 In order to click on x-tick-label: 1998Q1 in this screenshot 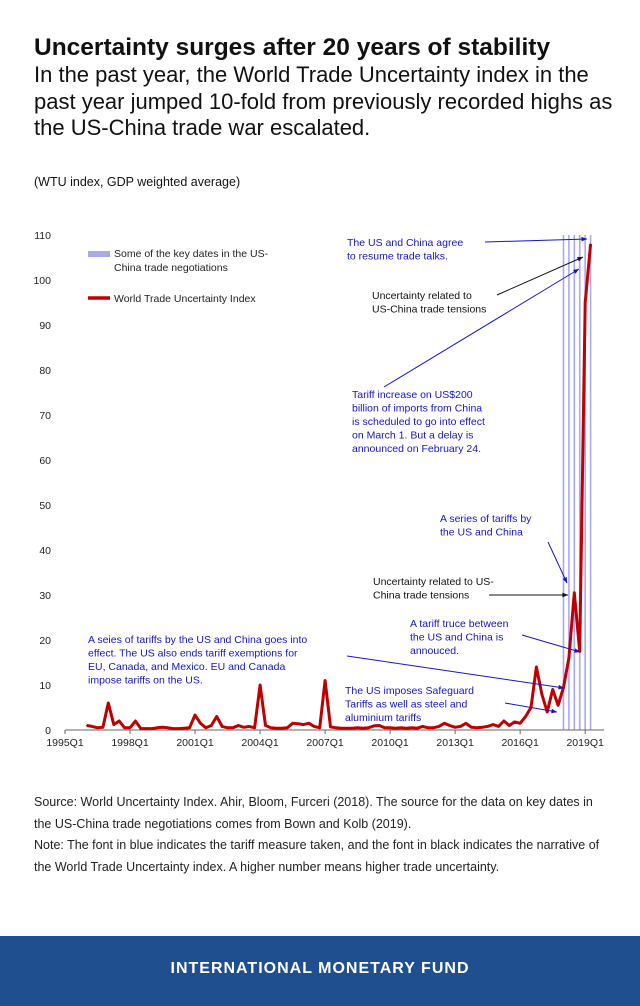, I will do `click(130, 743)`.